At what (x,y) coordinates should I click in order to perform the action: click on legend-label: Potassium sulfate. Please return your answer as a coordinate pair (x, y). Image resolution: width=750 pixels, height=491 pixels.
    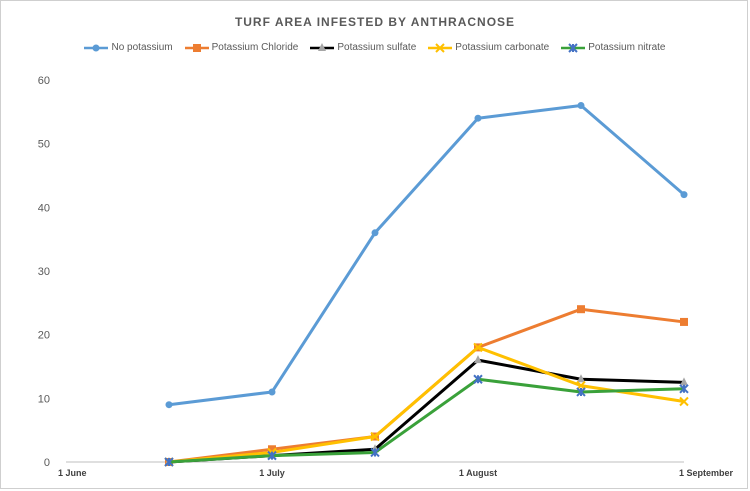
    Looking at the image, I should click on (377, 47).